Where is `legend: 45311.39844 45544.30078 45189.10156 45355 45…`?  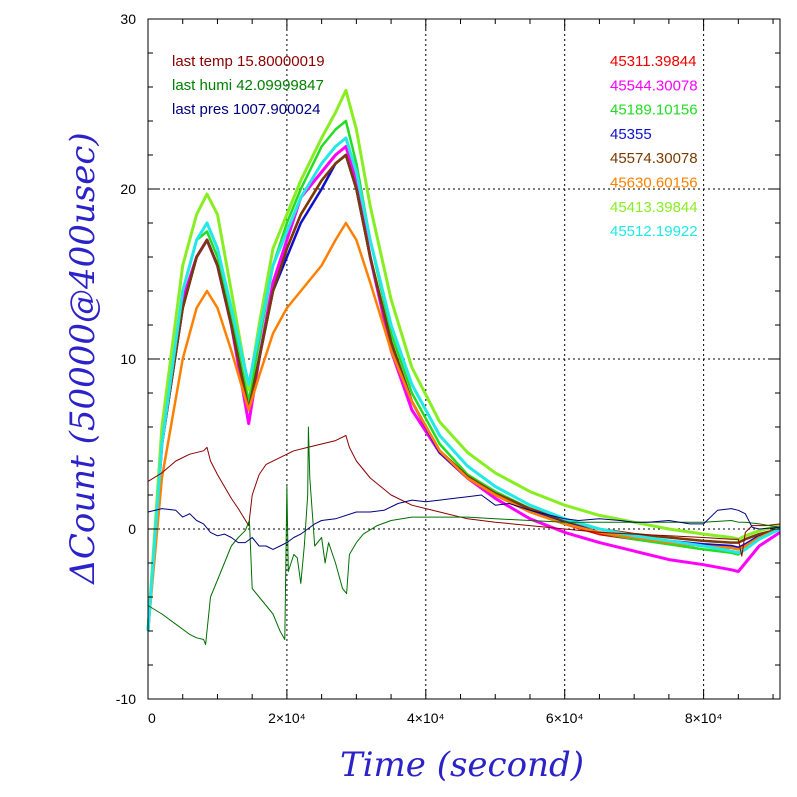 legend: 45311.39844 45544.30078 45189.10156 45355 45… is located at coordinates (654, 146).